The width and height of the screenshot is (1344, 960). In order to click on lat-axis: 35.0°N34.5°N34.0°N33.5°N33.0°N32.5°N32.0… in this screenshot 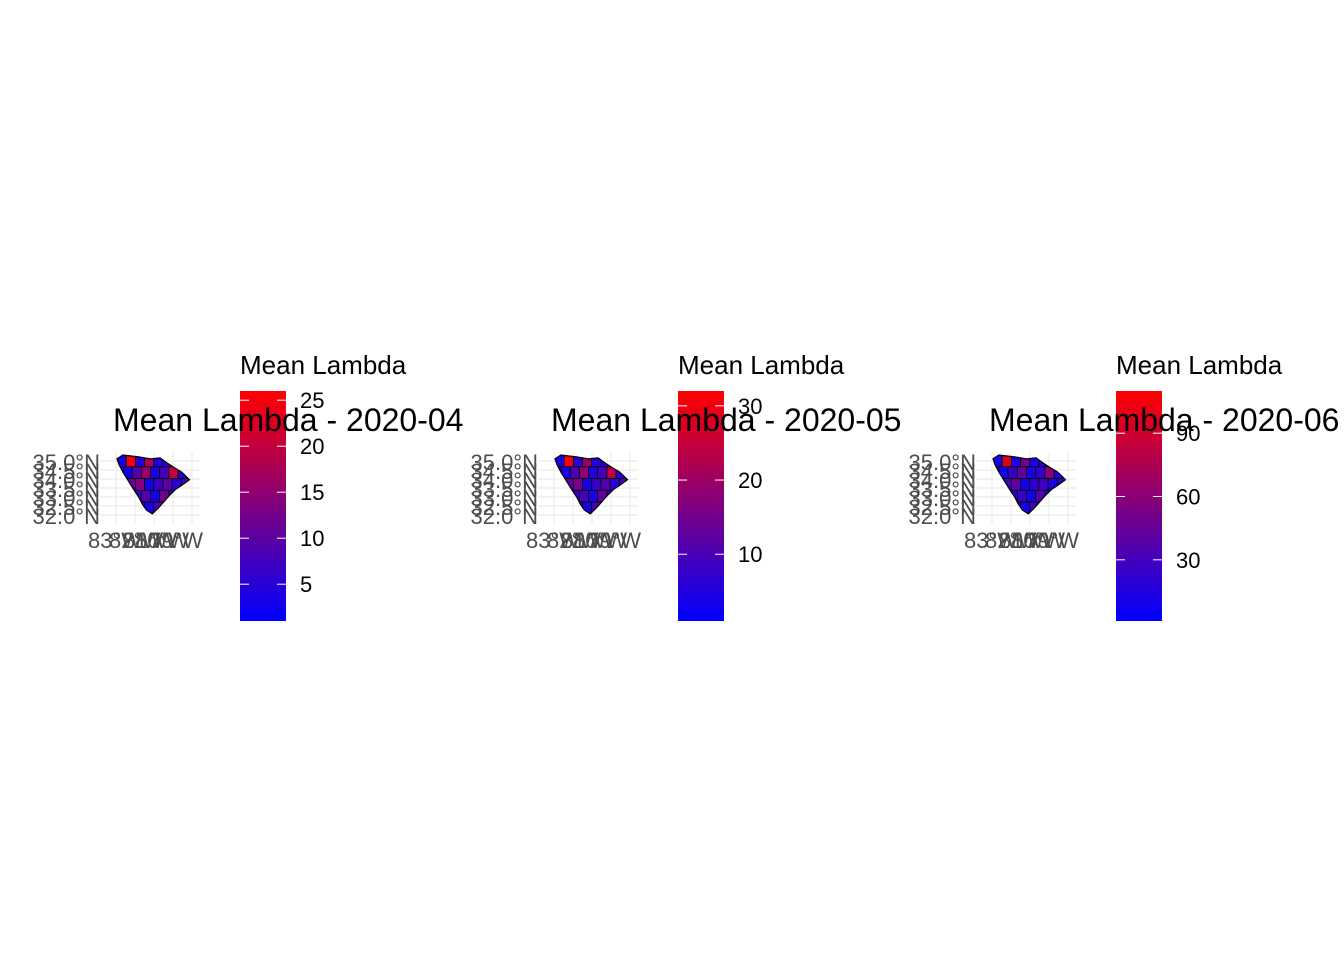, I will do `click(66, 489)`.